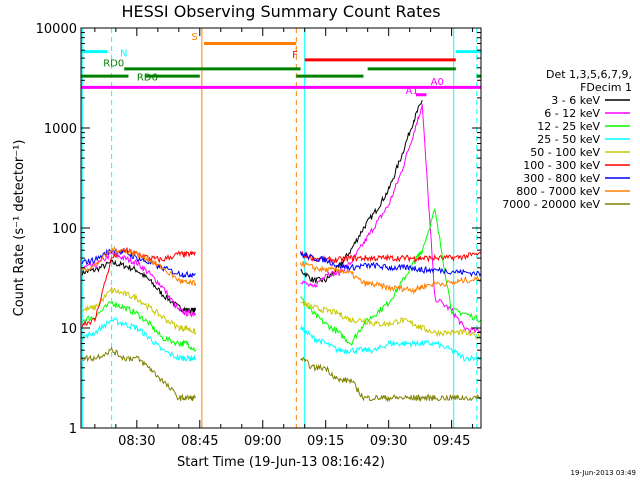 The height and width of the screenshot is (480, 640). Describe the element at coordinates (558, 191) in the screenshot. I see `legend-label-8: 800 - 7000 keV` at that location.